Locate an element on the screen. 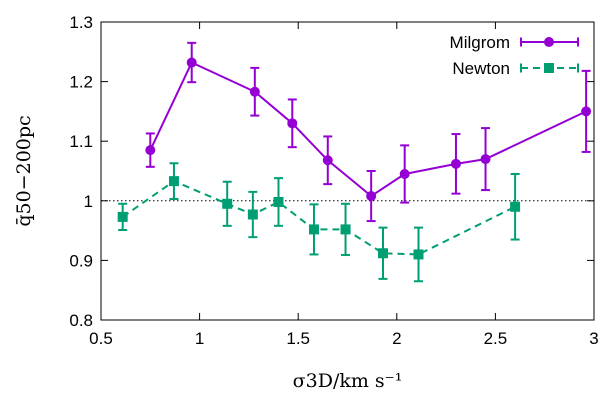  x-tick-label: 3 is located at coordinates (593, 338).